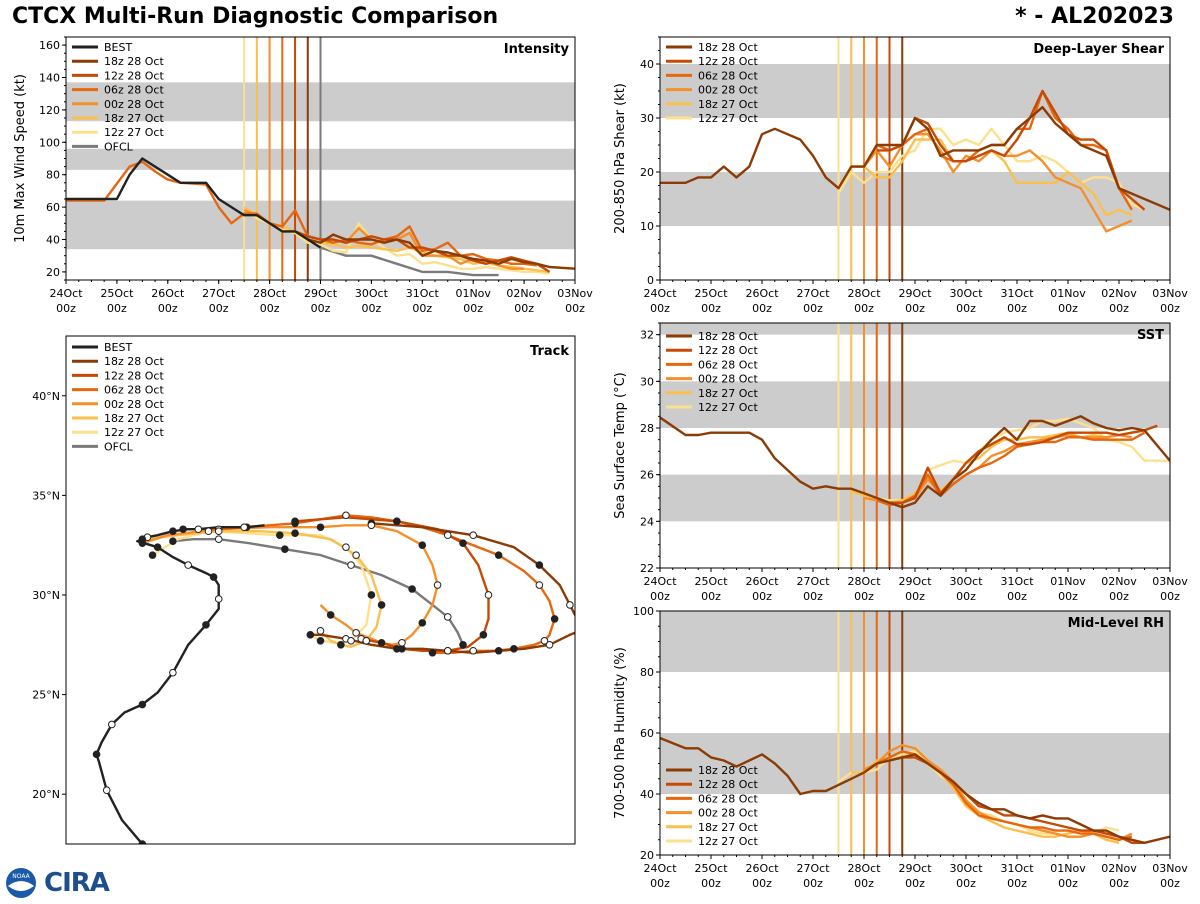 This screenshot has width=1200, height=904. I want to click on legend-label: 18z 28 Oct, so click(134, 61).